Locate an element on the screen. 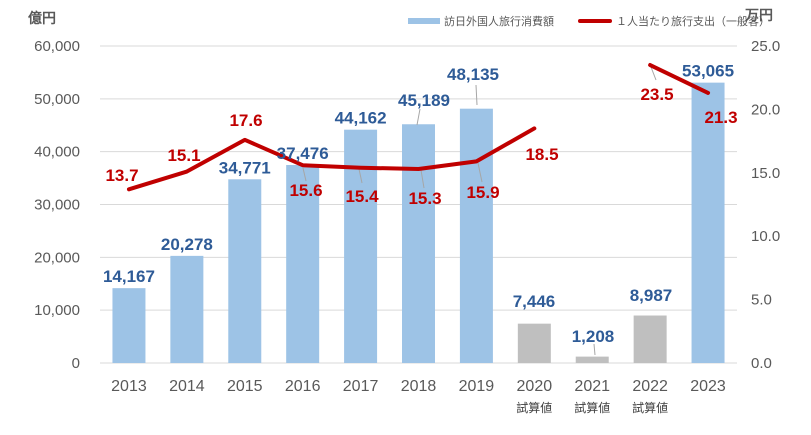 Image resolution: width=811 pixels, height=435 pixels. legend-item-line: １人当たり旅行支出（一般客） is located at coordinates (674, 21).